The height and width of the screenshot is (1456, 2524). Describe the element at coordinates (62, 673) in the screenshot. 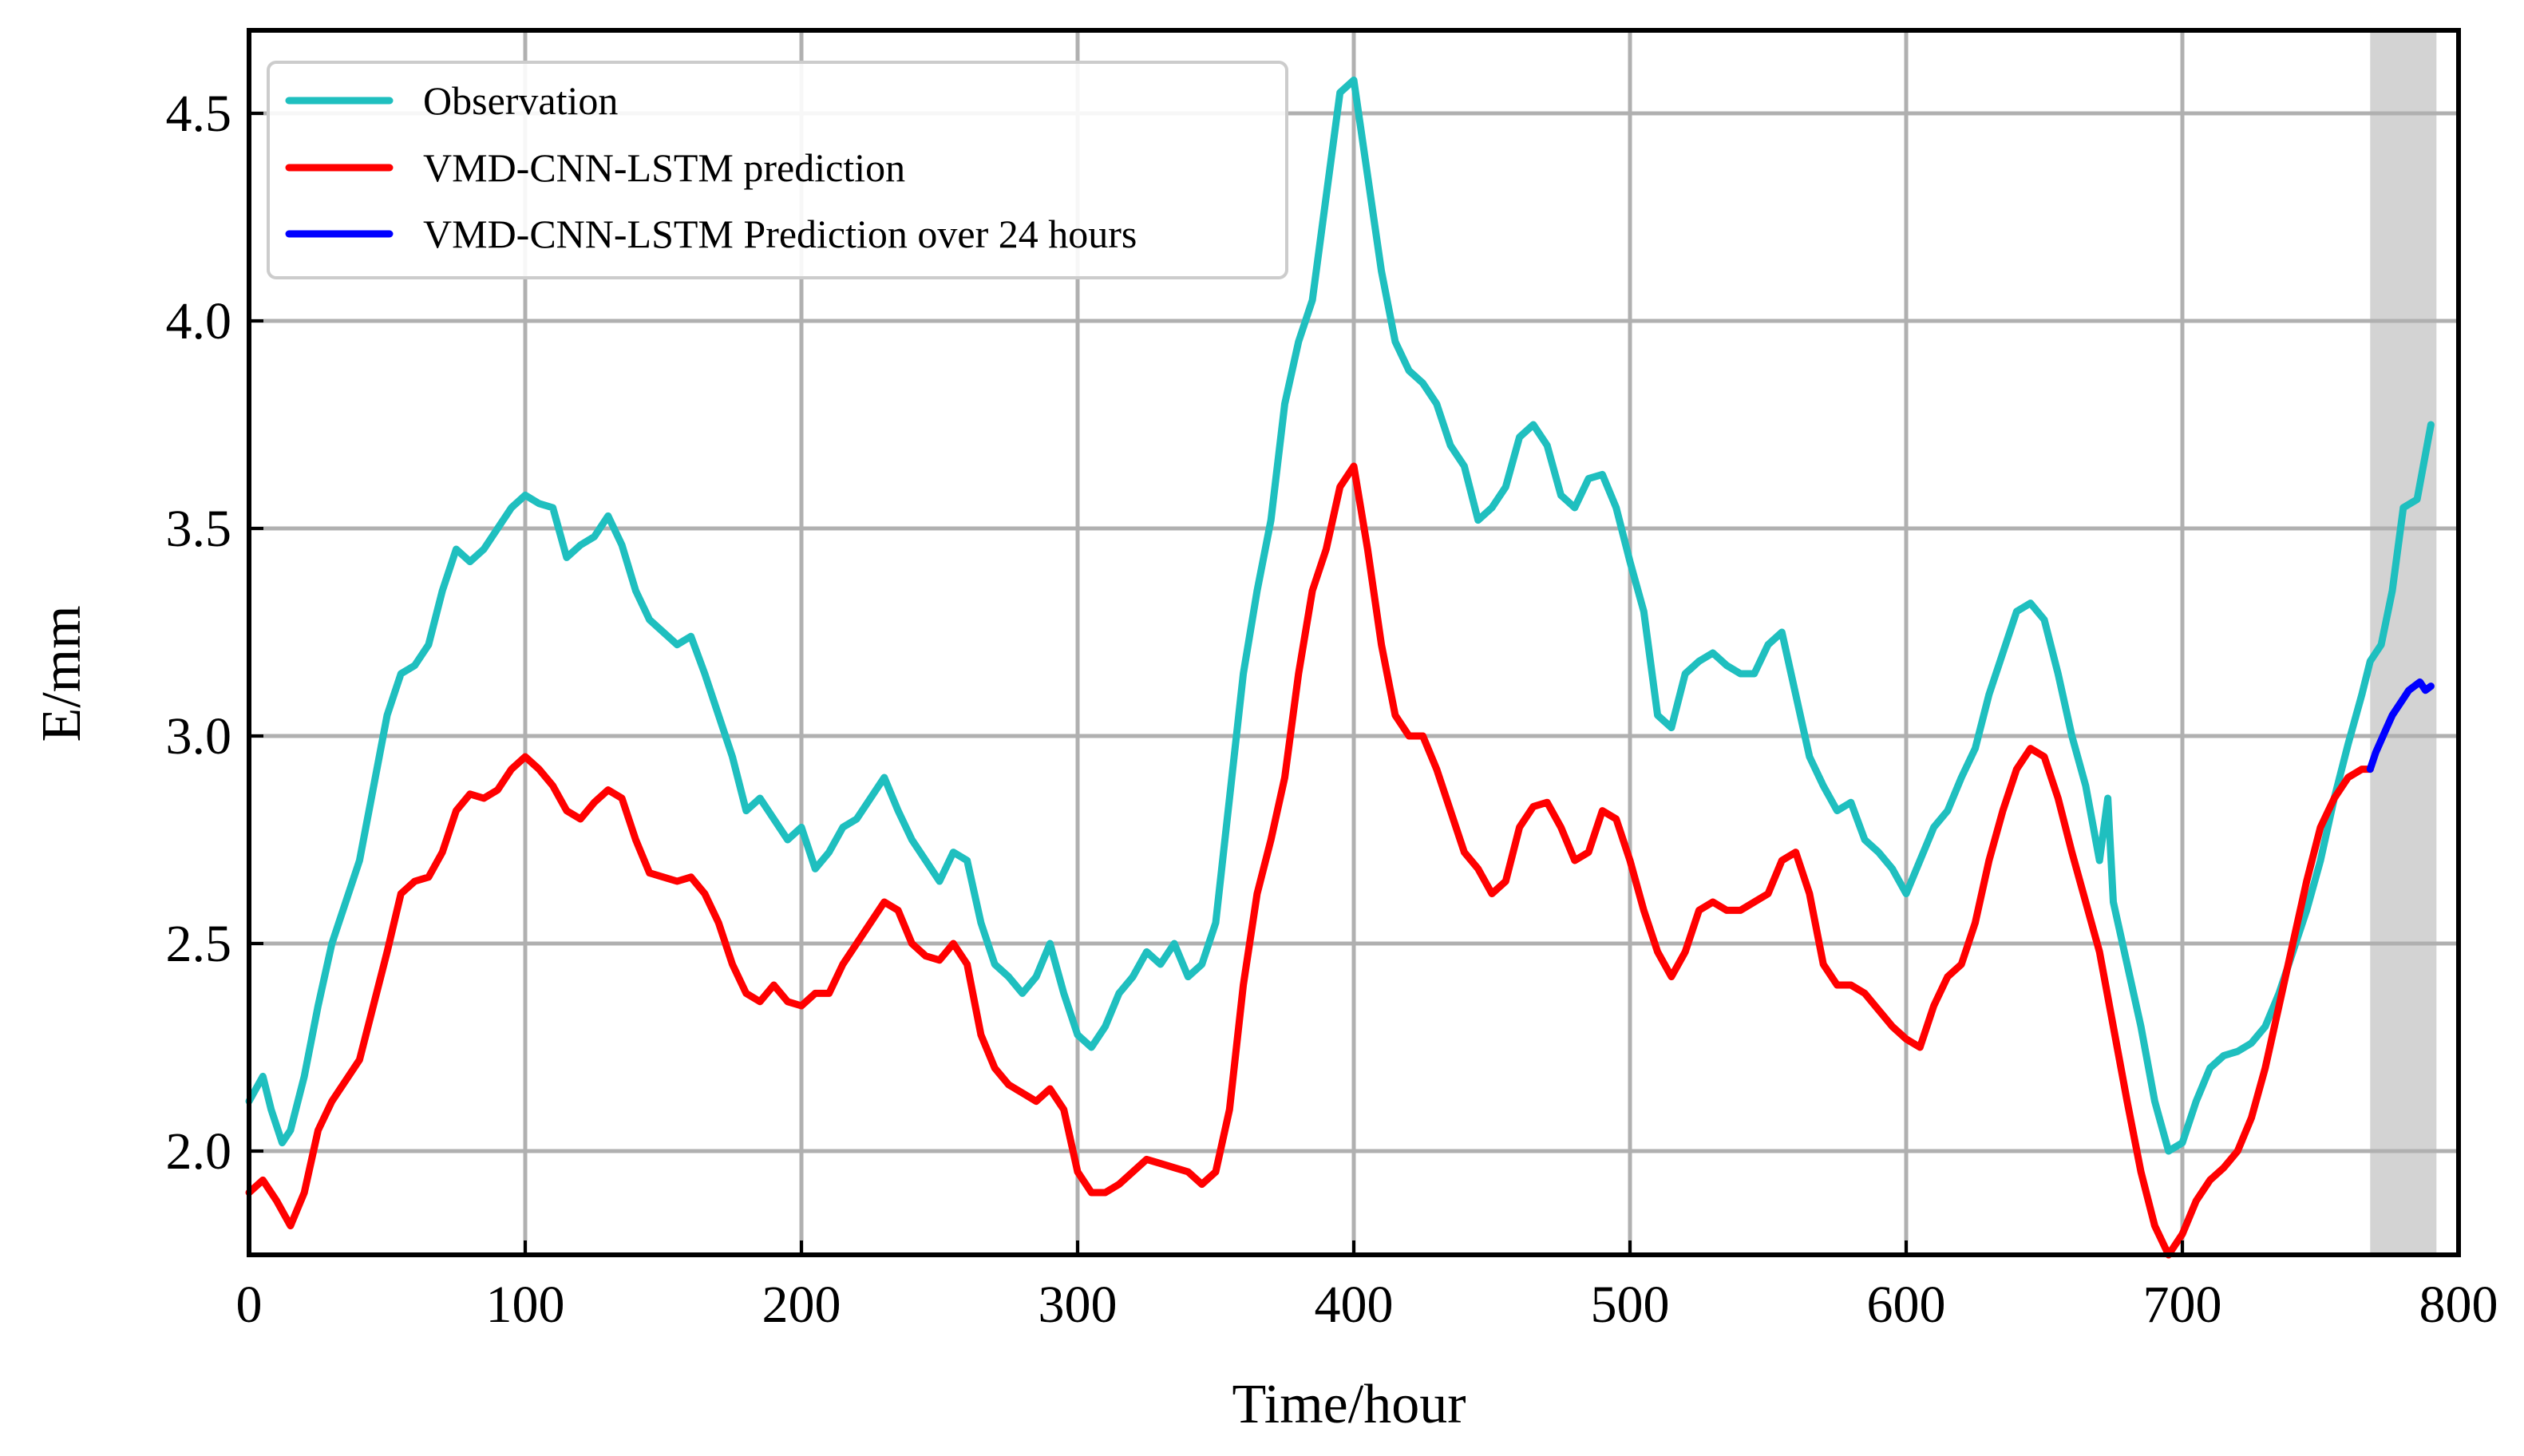

I see `y-axis-label: E/mm` at that location.